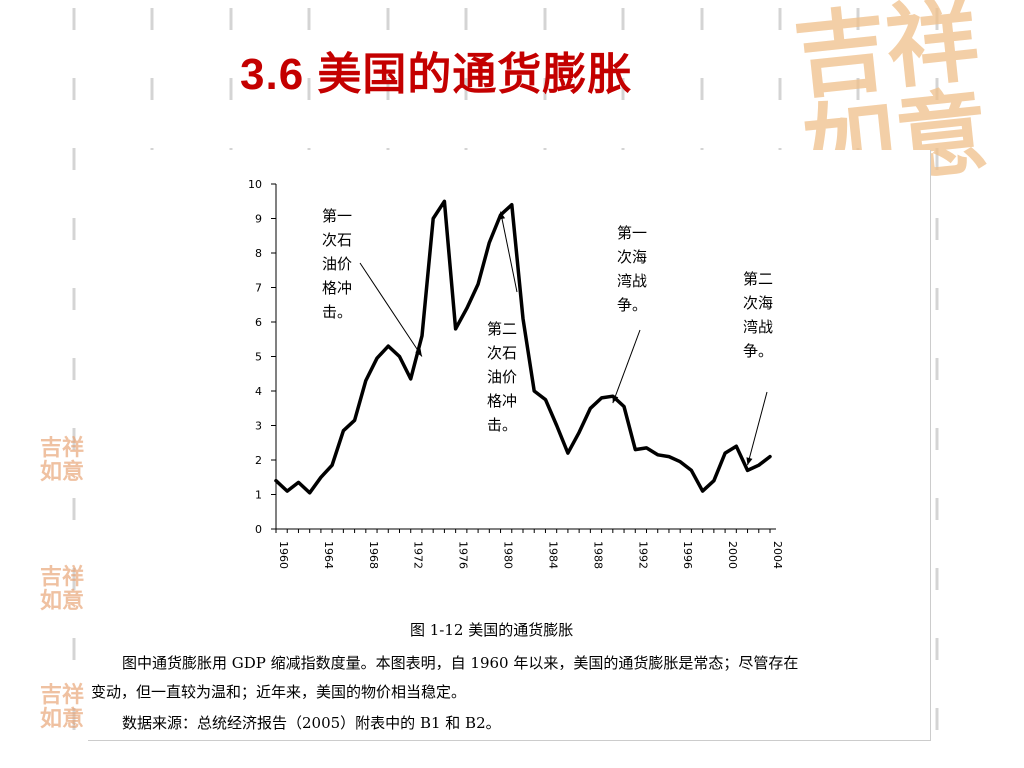 The width and height of the screenshot is (1024, 768). I want to click on data-source-note: 数据来源：总统经济报告（2005）附表中的 B1 和 B2。, so click(311, 723).